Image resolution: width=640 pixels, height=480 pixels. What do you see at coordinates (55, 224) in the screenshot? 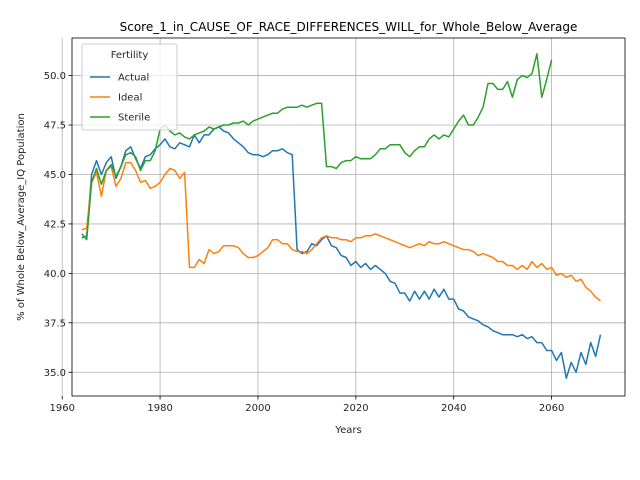
I see `y-tick-label: 42.5` at bounding box center [55, 224].